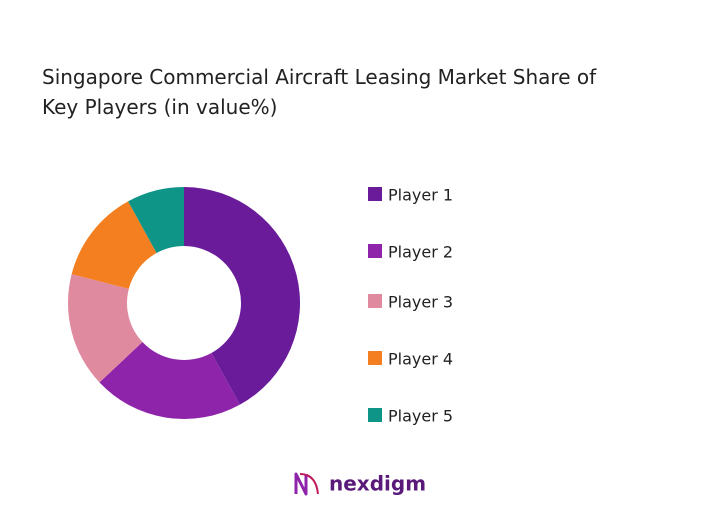 The width and height of the screenshot is (717, 526). I want to click on legend-label: Player 3, so click(420, 302).